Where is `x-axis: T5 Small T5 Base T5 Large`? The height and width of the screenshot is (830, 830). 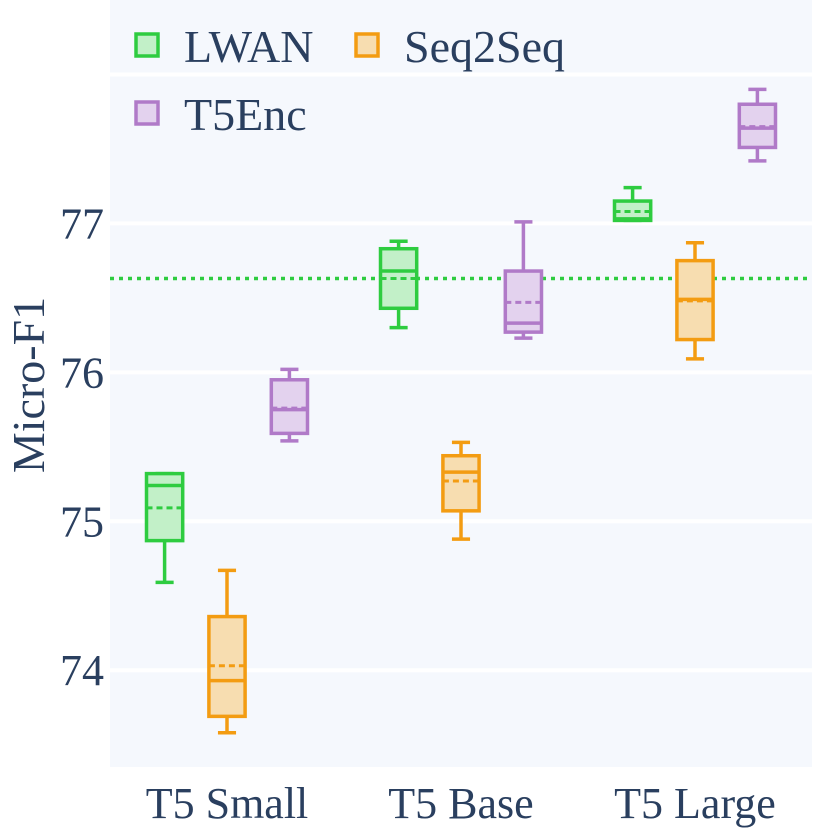 x-axis: T5 Small T5 Base T5 Large is located at coordinates (461, 803).